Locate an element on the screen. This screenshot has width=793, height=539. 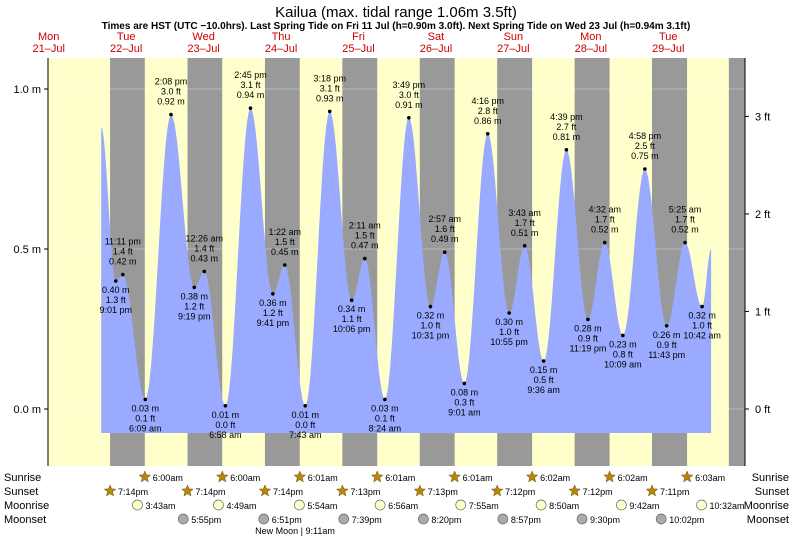
sunrise-time: 6:01am is located at coordinates (323, 478).